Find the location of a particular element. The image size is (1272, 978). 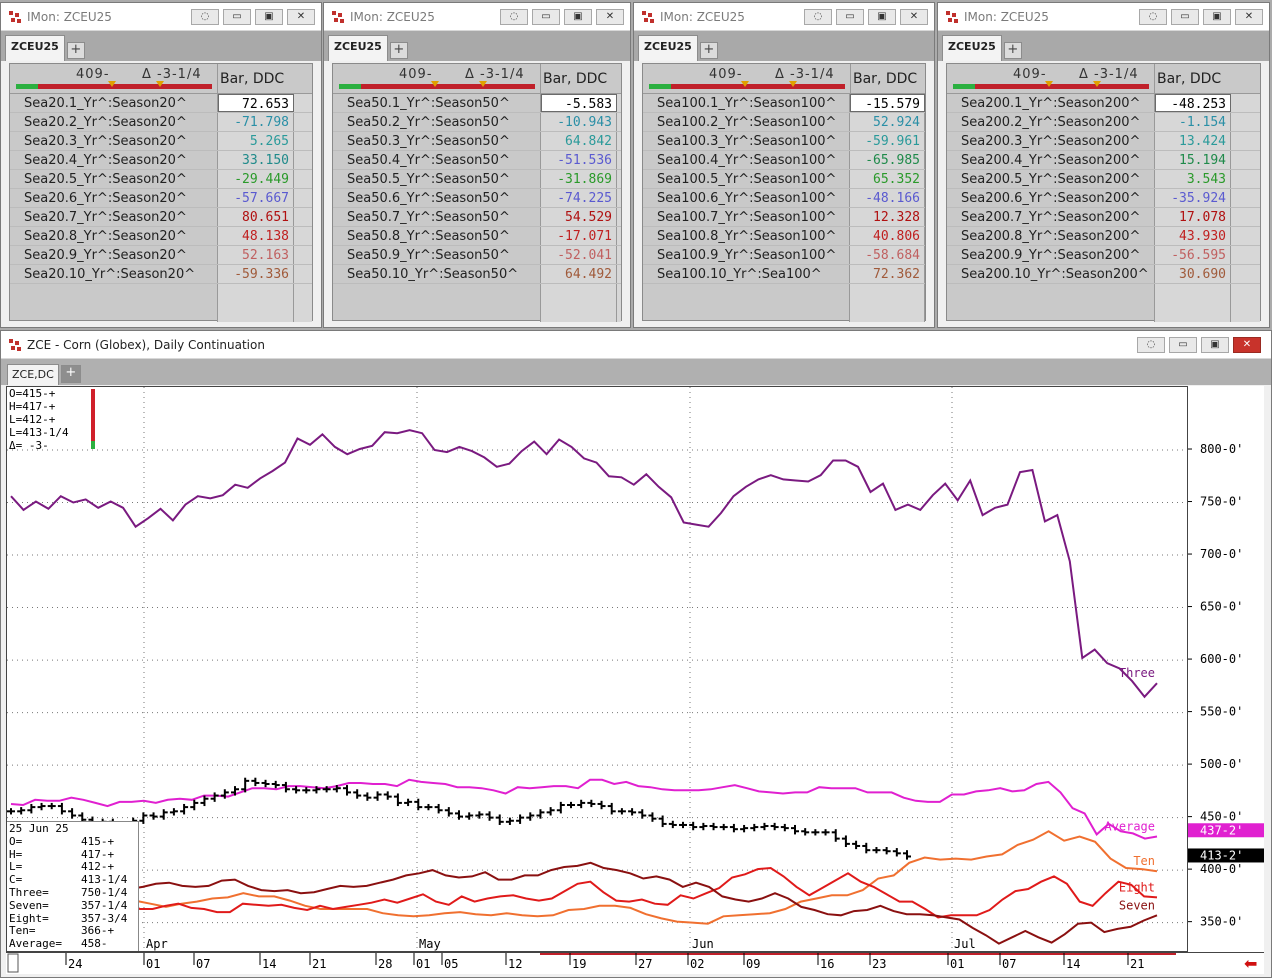

study-value: 54.529 is located at coordinates (579, 217).